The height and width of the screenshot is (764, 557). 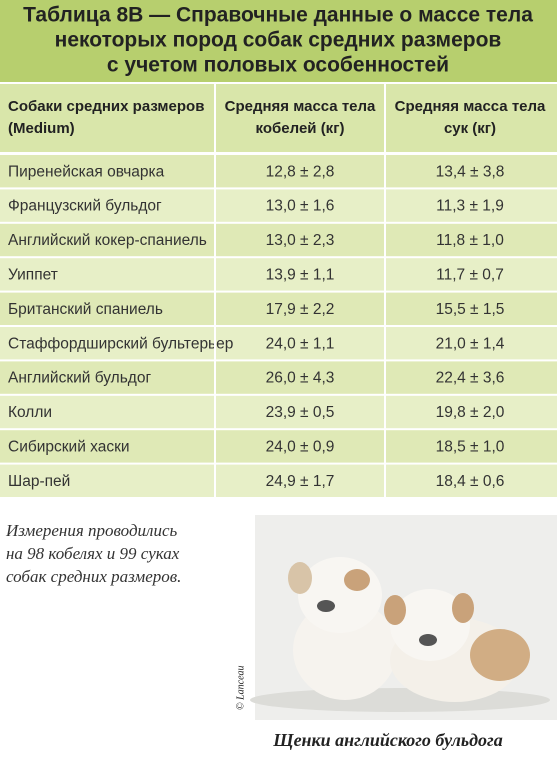 I want to click on table-cell: Английский кокер-спаниель, so click(x=107, y=240).